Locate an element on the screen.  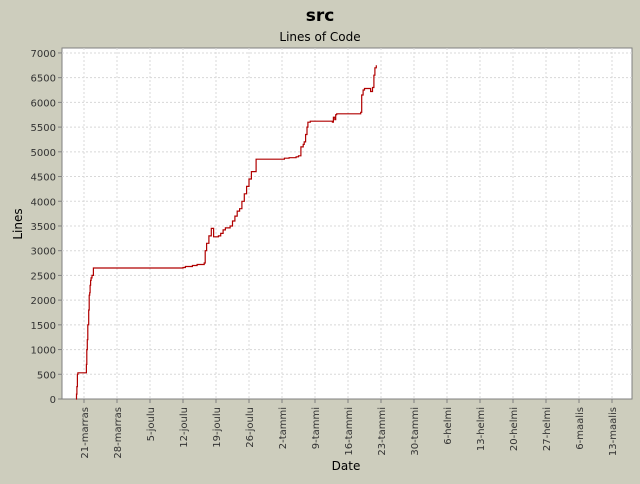
y-tick-label: 4000 is located at coordinates (43, 202).